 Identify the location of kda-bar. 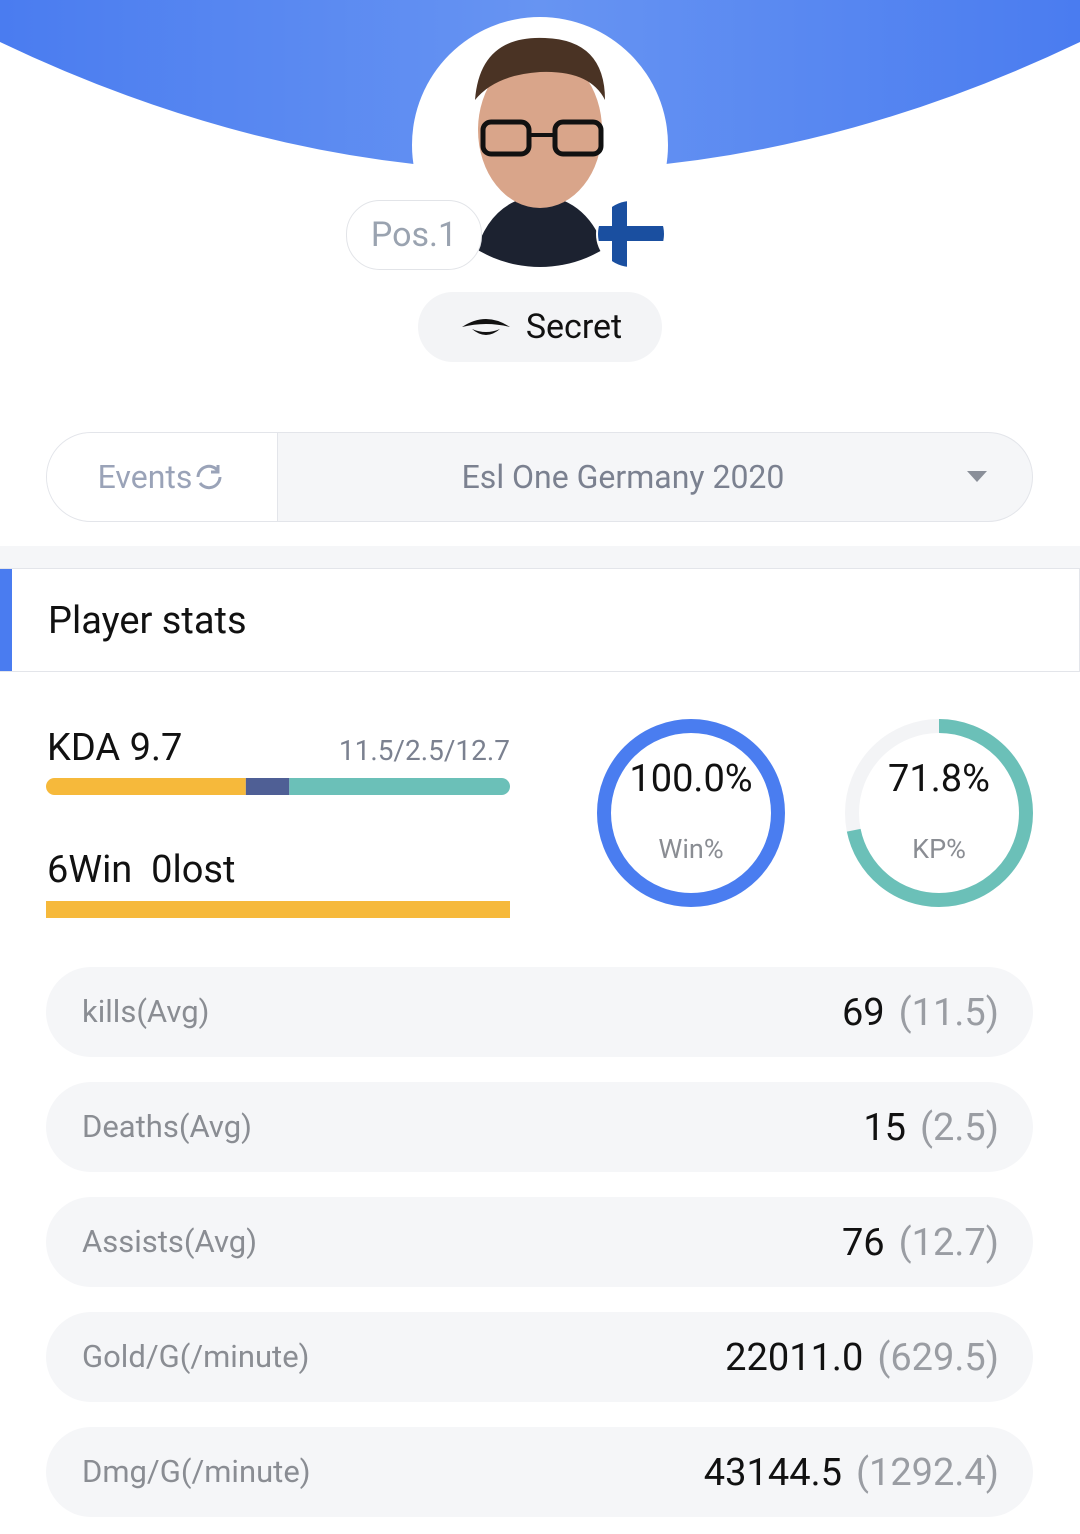
(278, 786).